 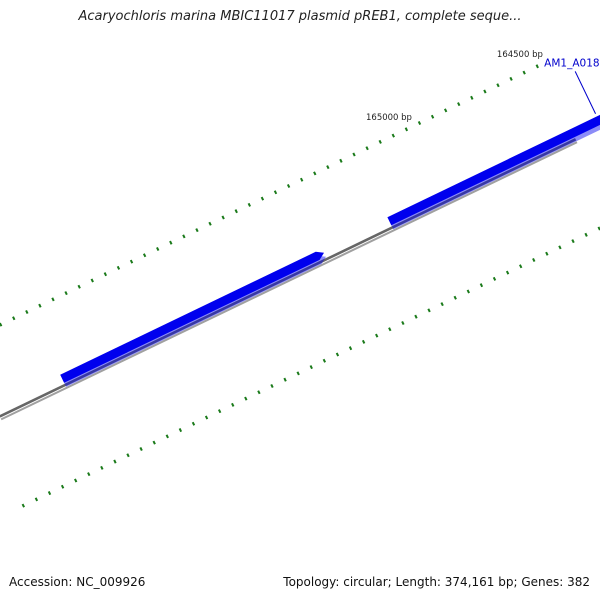 What do you see at coordinates (389, 118) in the screenshot?
I see `scale-label: 165000 bp` at bounding box center [389, 118].